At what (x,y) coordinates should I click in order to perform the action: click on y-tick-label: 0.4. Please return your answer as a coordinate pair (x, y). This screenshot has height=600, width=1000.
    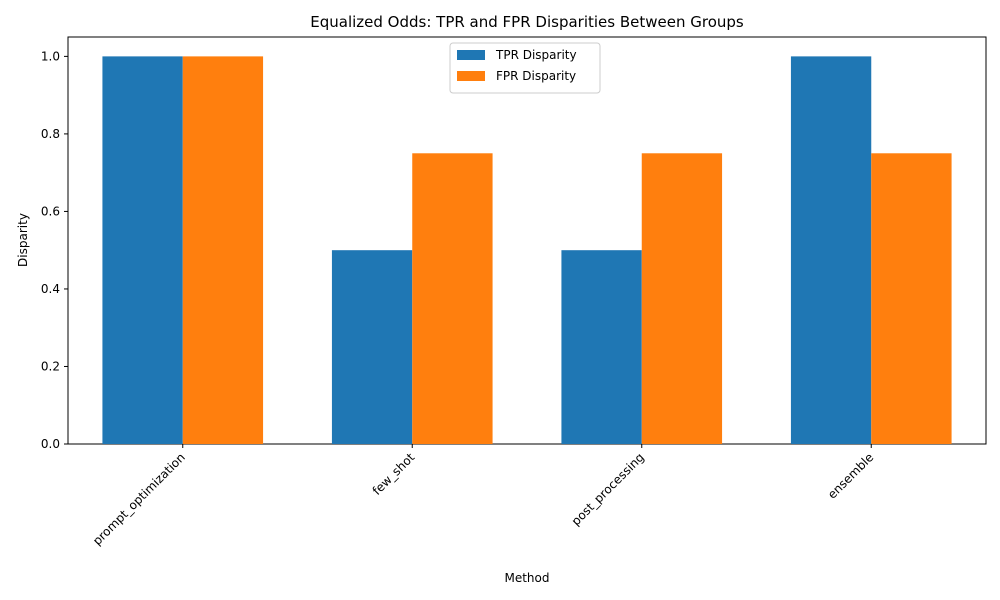
    Looking at the image, I should click on (50, 289).